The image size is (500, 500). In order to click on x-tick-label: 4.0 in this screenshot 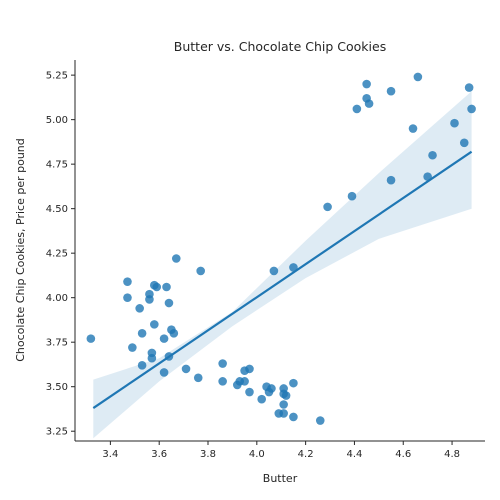, I will do `click(257, 454)`.